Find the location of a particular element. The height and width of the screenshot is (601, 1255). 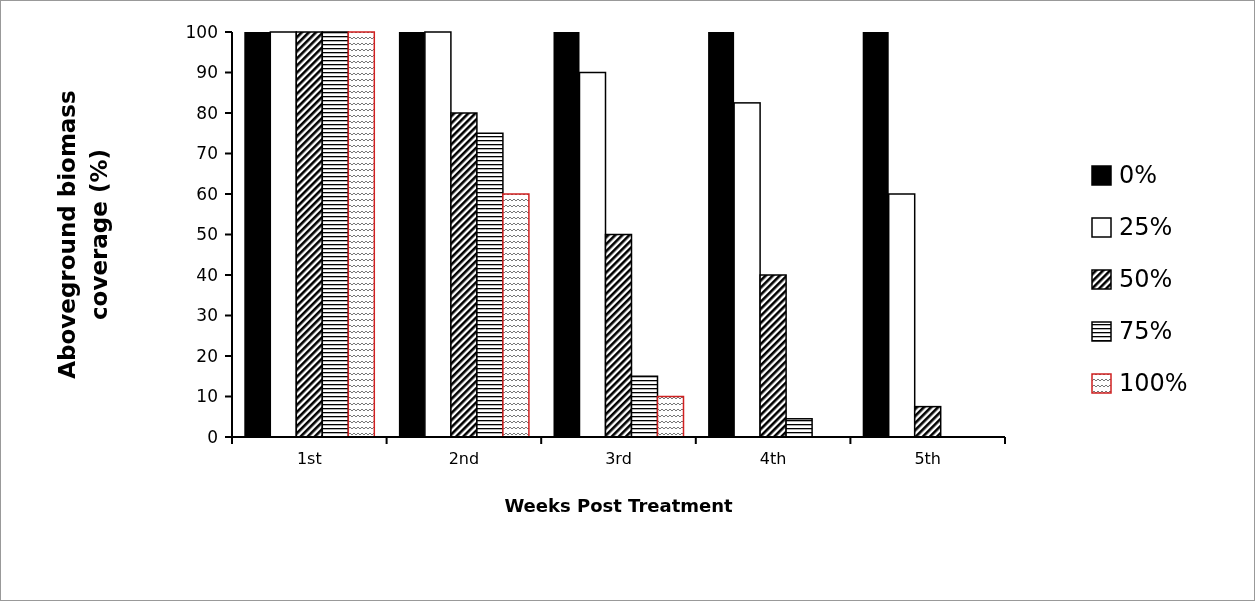

x-tick-label: 2nd is located at coordinates (464, 458).